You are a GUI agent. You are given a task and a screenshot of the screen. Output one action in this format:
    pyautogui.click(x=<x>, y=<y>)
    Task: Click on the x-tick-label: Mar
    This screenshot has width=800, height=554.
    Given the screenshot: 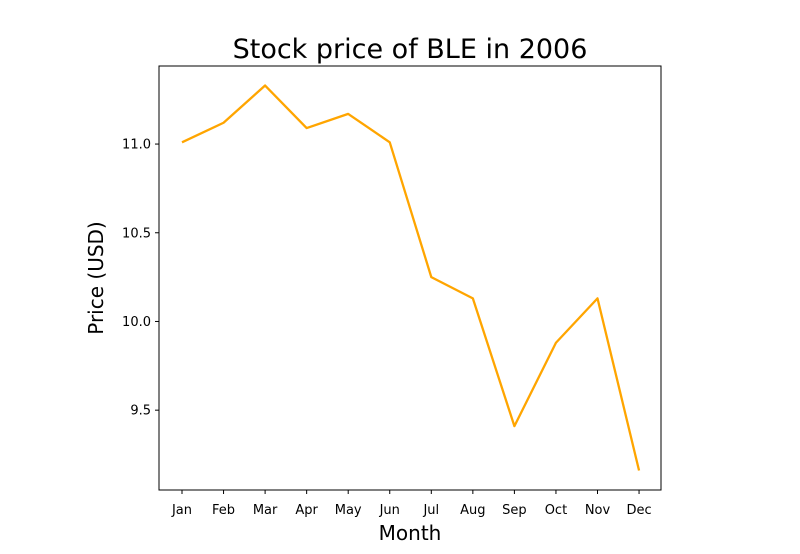 What is the action you would take?
    pyautogui.click(x=265, y=510)
    